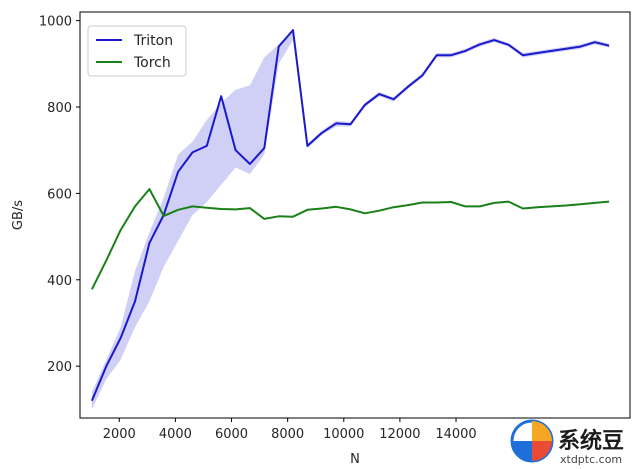  I want to click on y-tick-label-200: 200, so click(59, 367).